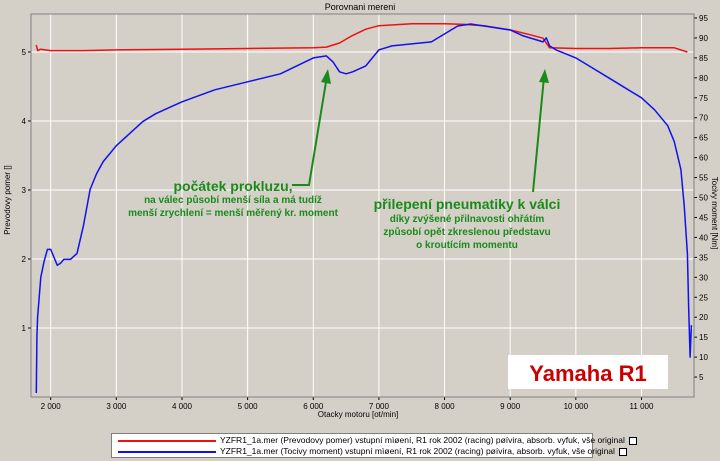  I want to click on y-right-tick-label: 90, so click(703, 38).